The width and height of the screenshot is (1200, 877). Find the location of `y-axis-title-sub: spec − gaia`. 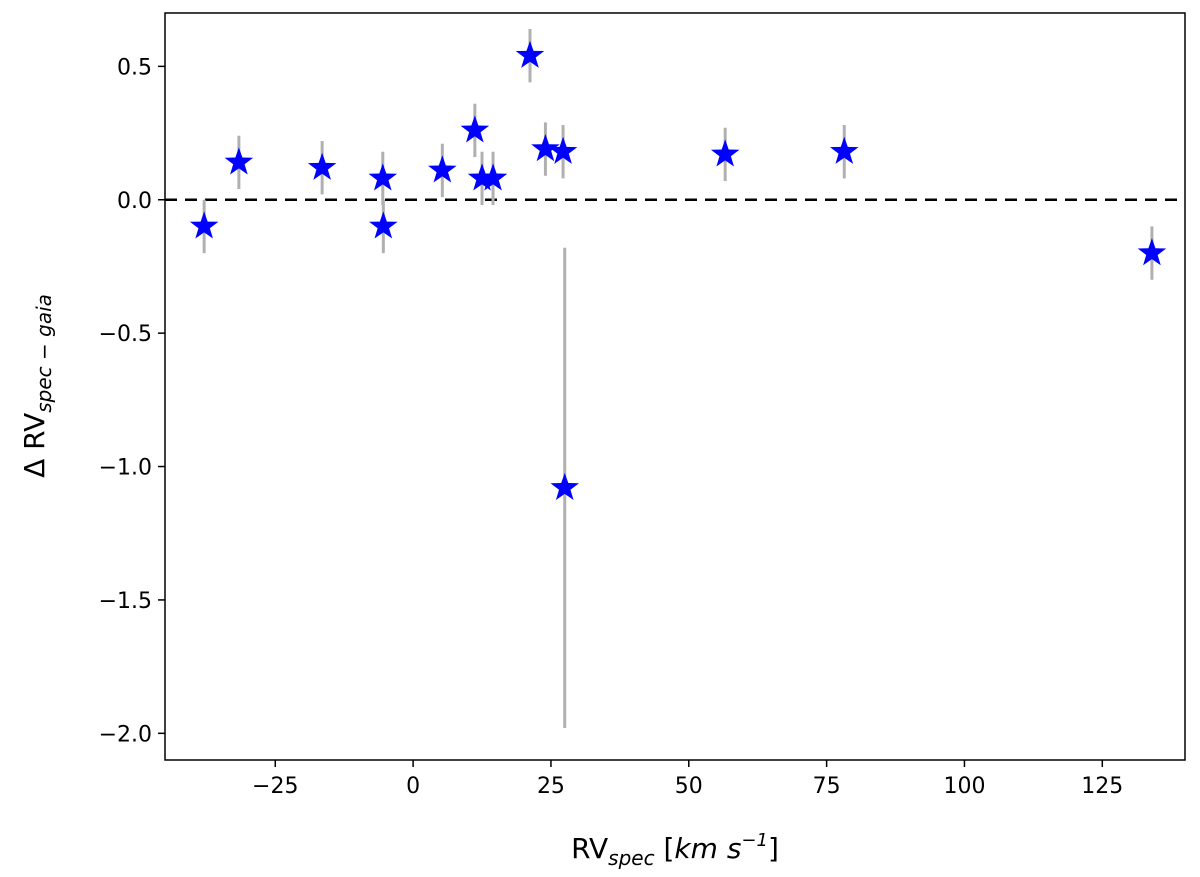

y-axis-title-sub: spec − gaia is located at coordinates (44, 353).